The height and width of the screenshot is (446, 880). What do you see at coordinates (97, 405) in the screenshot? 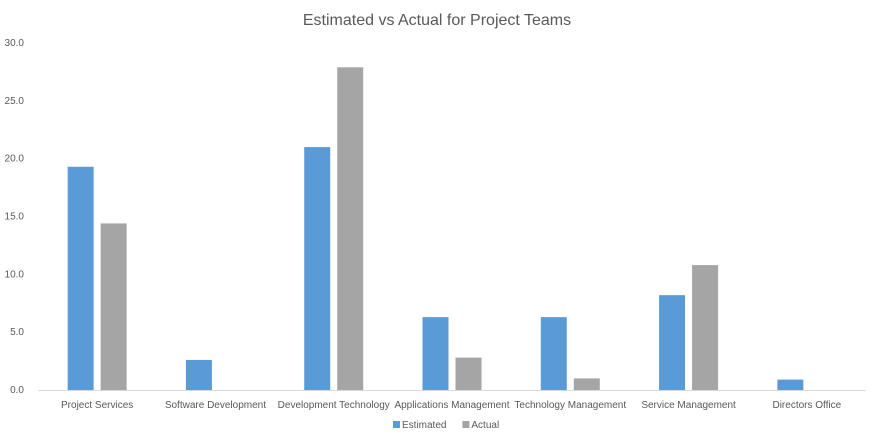
I see `x-category-label: Project Services` at bounding box center [97, 405].